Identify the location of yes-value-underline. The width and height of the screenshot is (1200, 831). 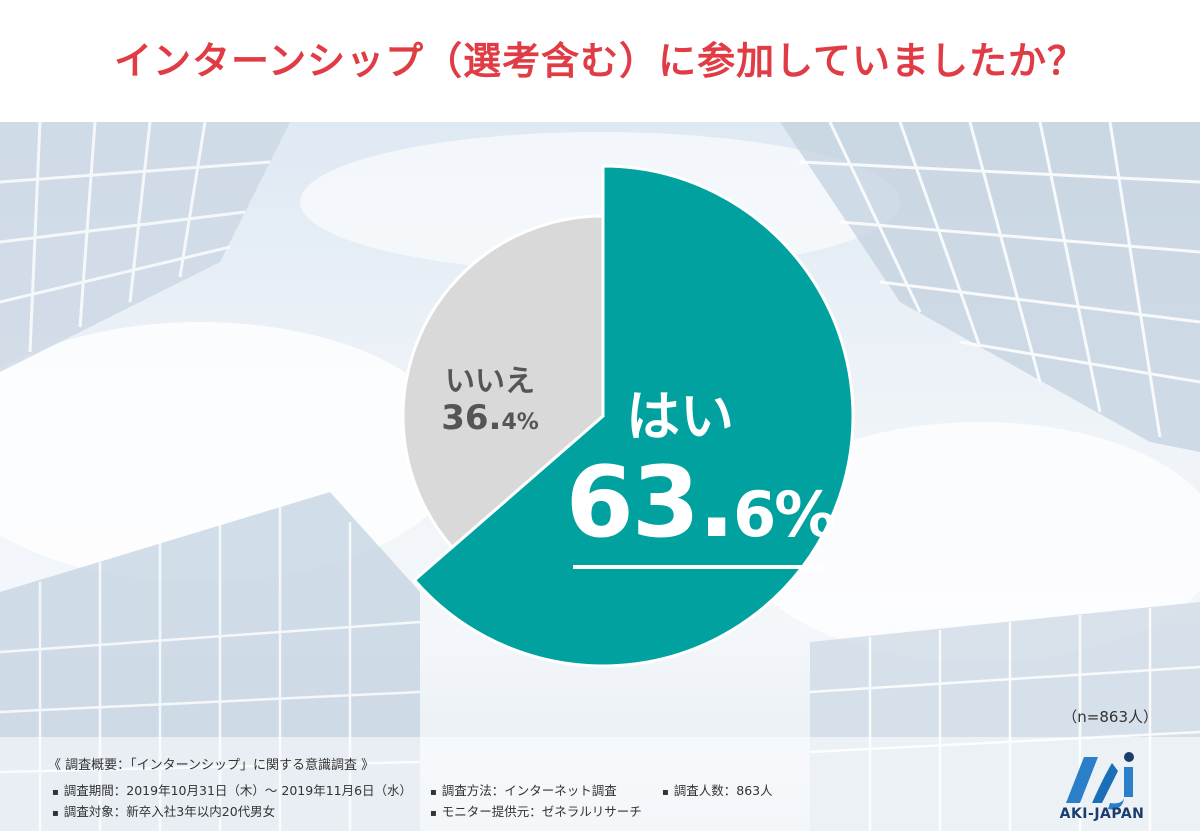
(699, 567).